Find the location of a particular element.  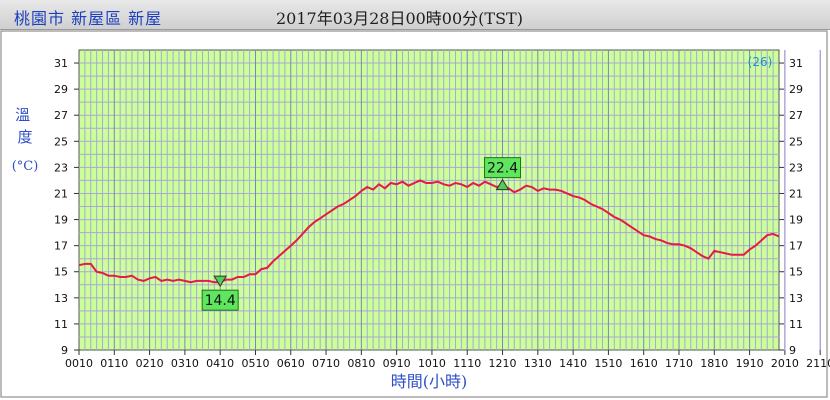

y-tick-label-right: 19 is located at coordinates (796, 220).